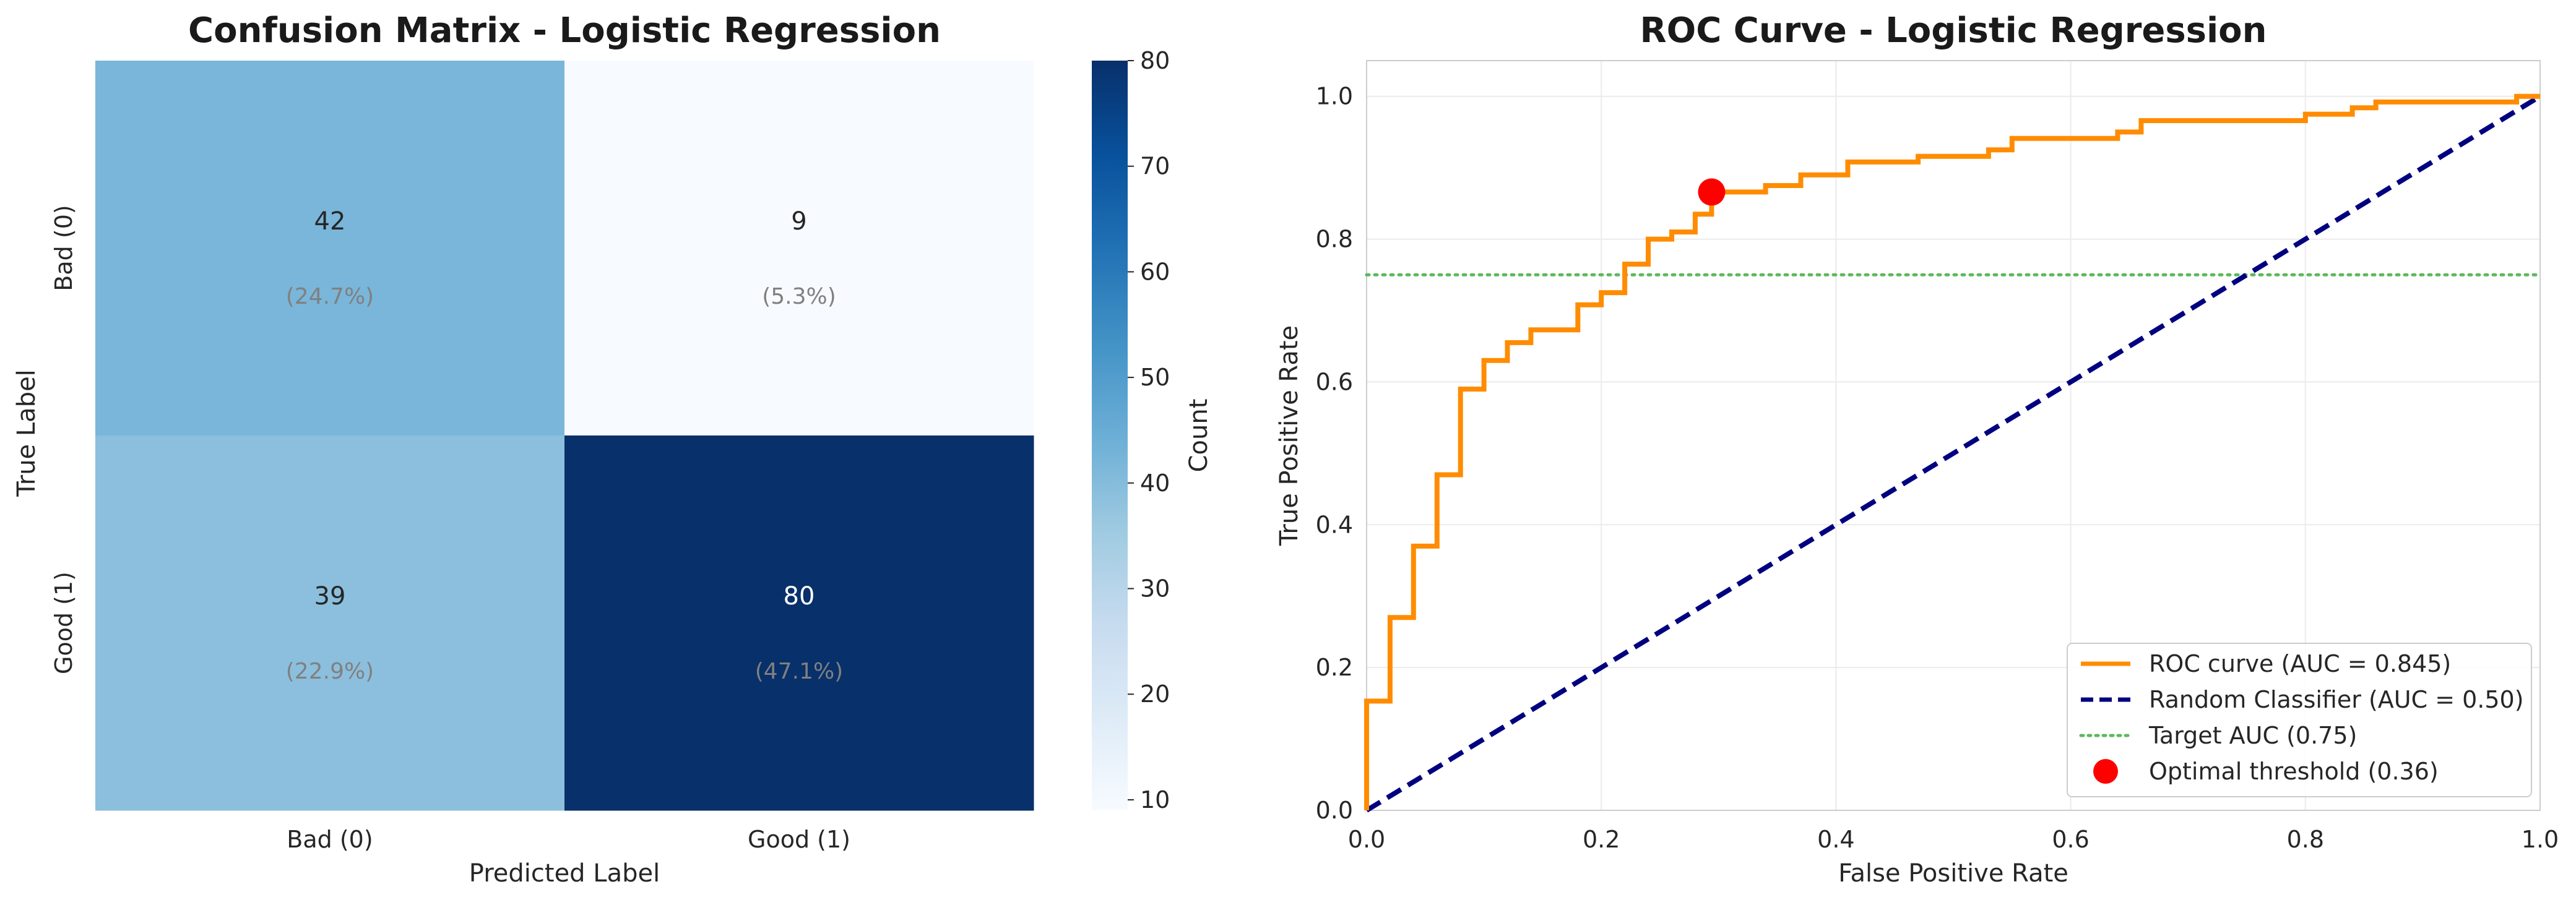 The image size is (2576, 905). Describe the element at coordinates (63, 623) in the screenshot. I see `cm-y-tick-label: Good (1)` at that location.